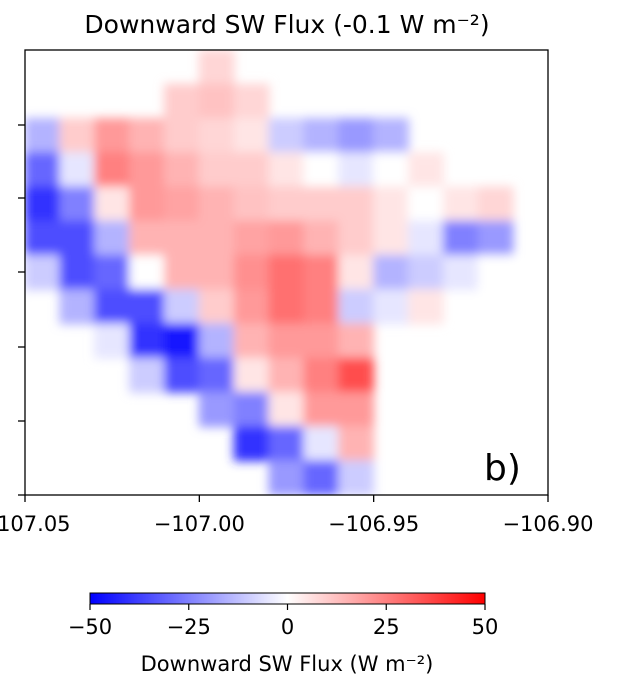  Describe the element at coordinates (373, 524) in the screenshot. I see `x-tick-label: −106.95` at that location.